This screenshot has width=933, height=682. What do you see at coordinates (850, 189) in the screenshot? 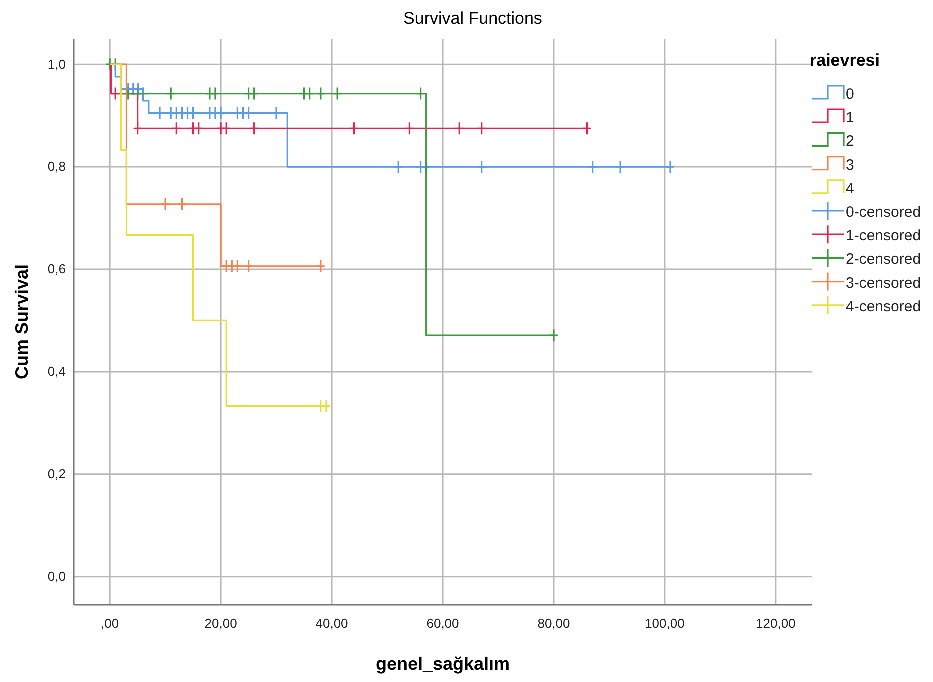
I see `legend-label: 4` at bounding box center [850, 189].